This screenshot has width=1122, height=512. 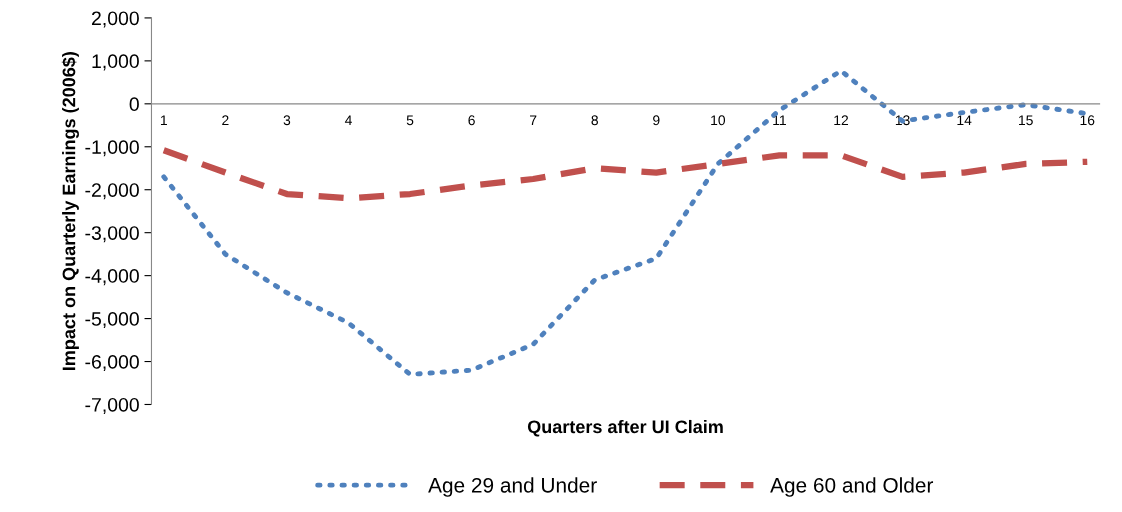 What do you see at coordinates (163, 120) in the screenshot?
I see `x-tick-label: 1` at bounding box center [163, 120].